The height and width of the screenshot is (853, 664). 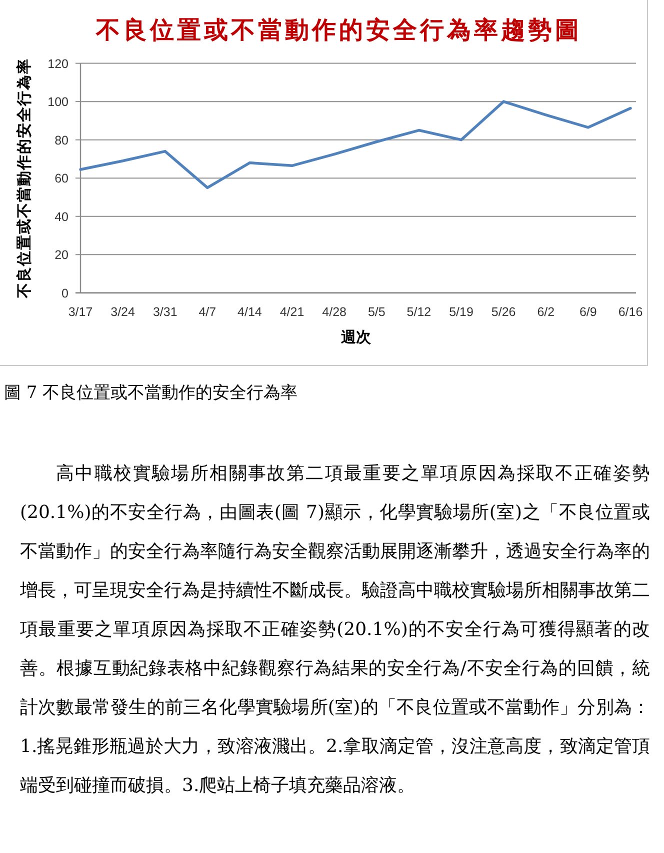 What do you see at coordinates (292, 311) in the screenshot?
I see `x-tick-label: 4/21` at bounding box center [292, 311].